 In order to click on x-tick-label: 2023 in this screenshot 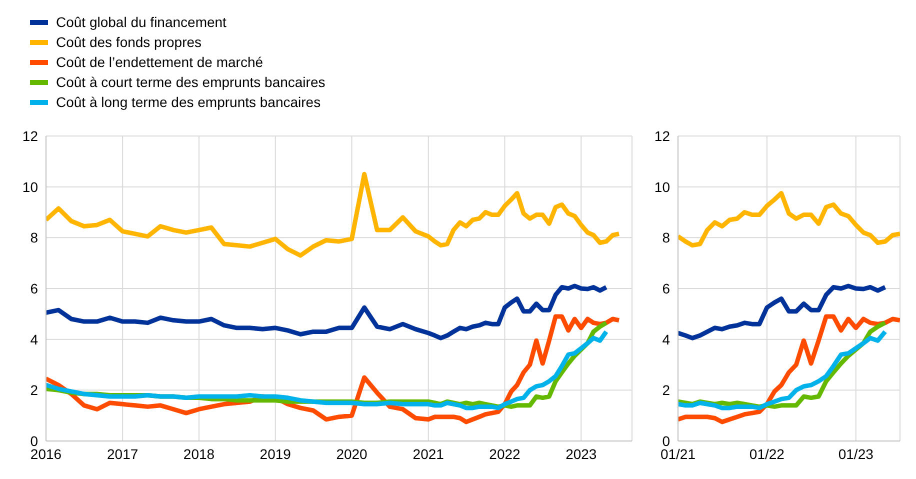, I will do `click(581, 454)`.